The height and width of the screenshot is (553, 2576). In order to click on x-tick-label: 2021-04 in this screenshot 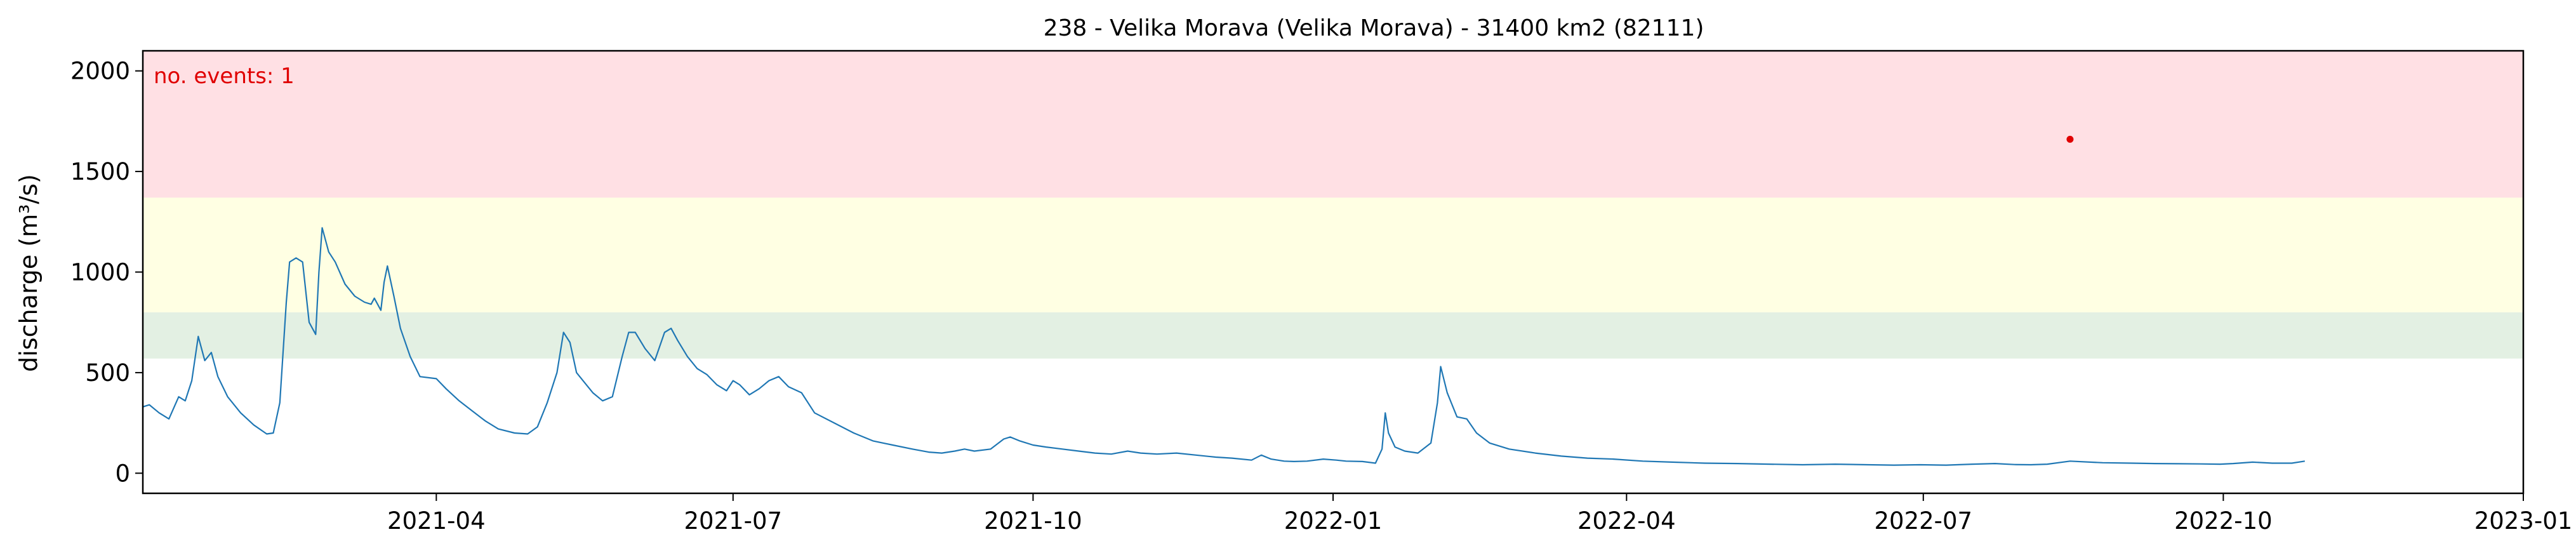, I will do `click(436, 521)`.